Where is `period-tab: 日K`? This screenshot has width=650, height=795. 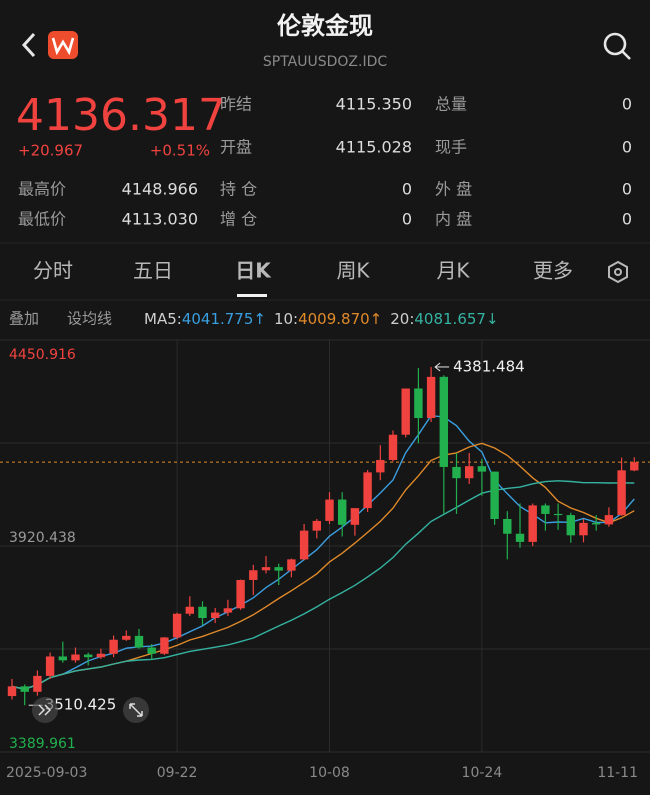 period-tab: 日K is located at coordinates (253, 271).